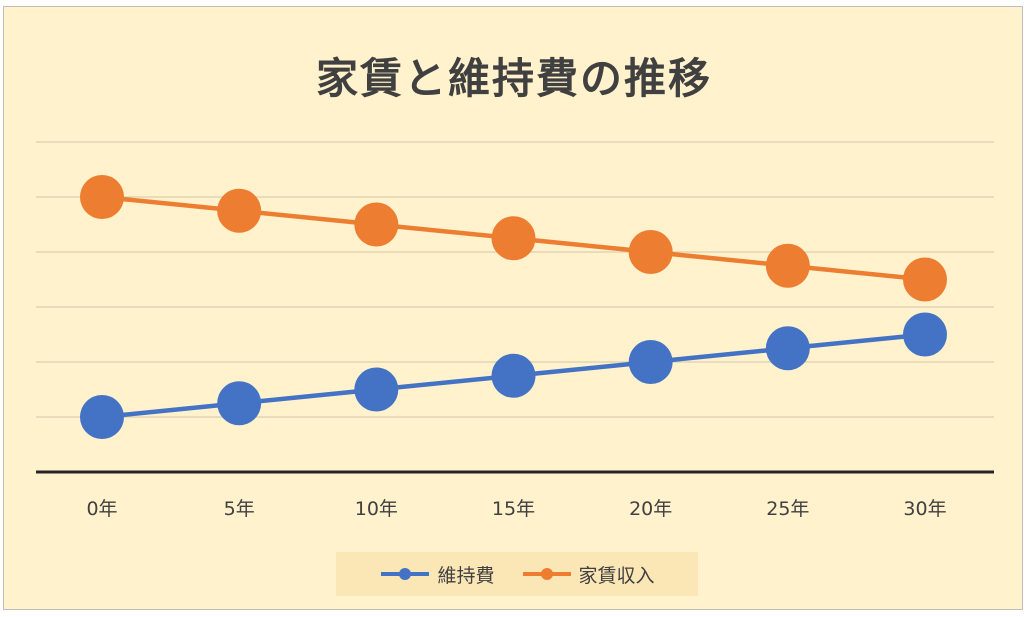  Describe the element at coordinates (924, 509) in the screenshot. I see `x-tick-label: 30年` at that location.